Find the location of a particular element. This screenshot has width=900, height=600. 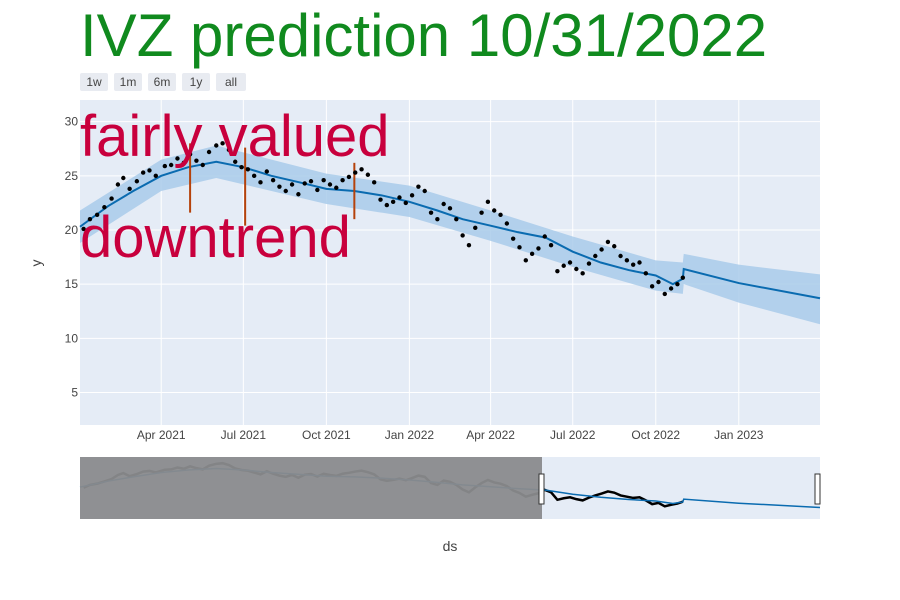

x-axis-title: ds is located at coordinates (450, 546).